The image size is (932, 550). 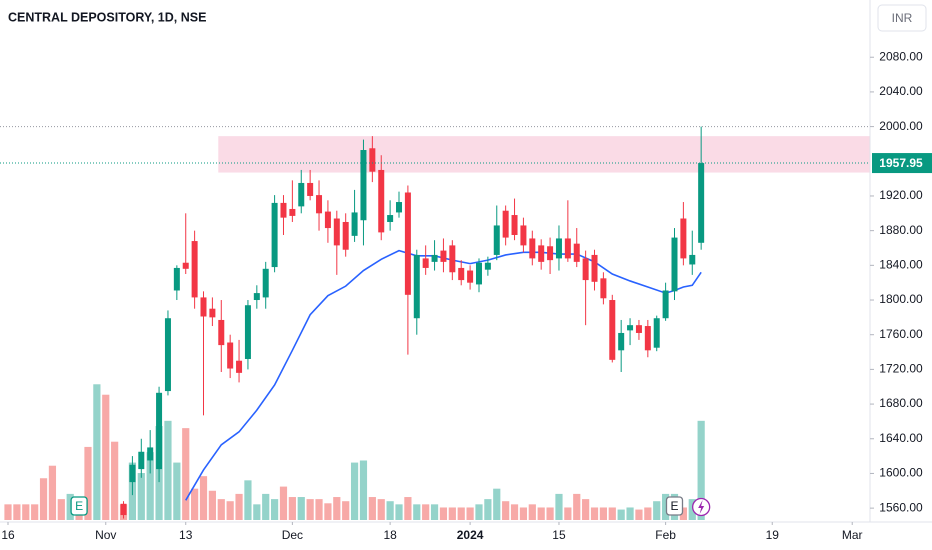 What do you see at coordinates (701, 507) in the screenshot?
I see `lightning-icon` at bounding box center [701, 507].